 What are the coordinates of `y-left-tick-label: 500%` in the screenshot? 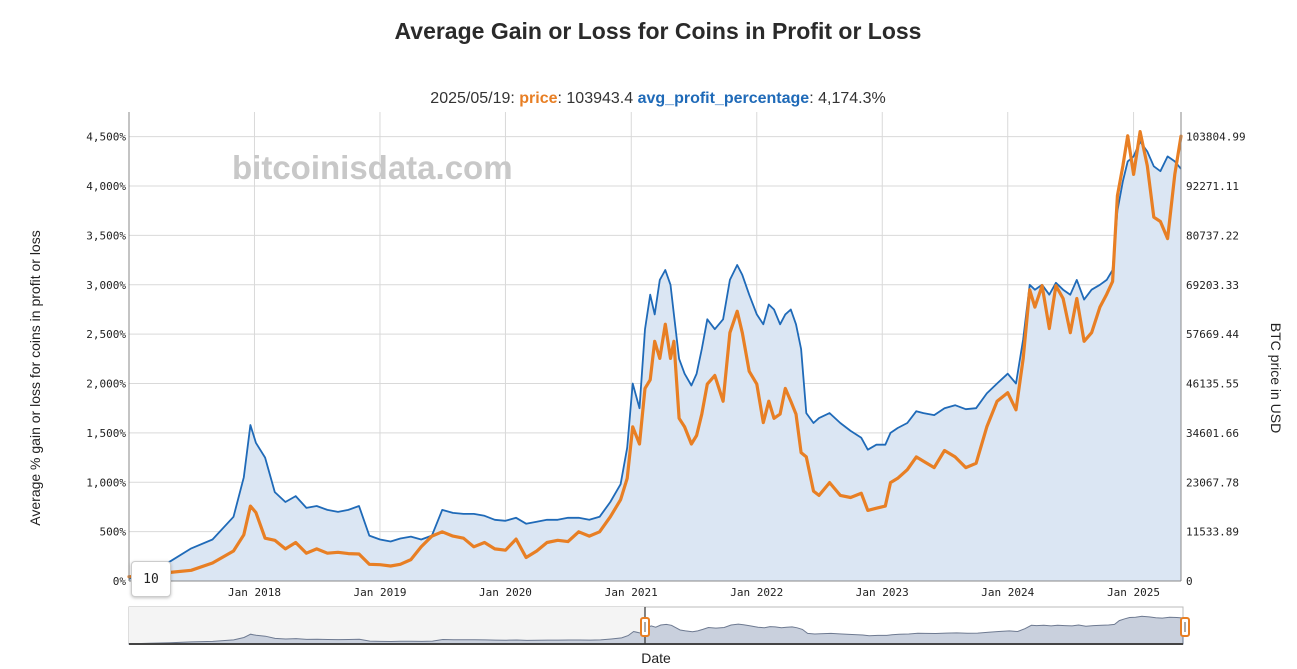 It's located at (113, 532).